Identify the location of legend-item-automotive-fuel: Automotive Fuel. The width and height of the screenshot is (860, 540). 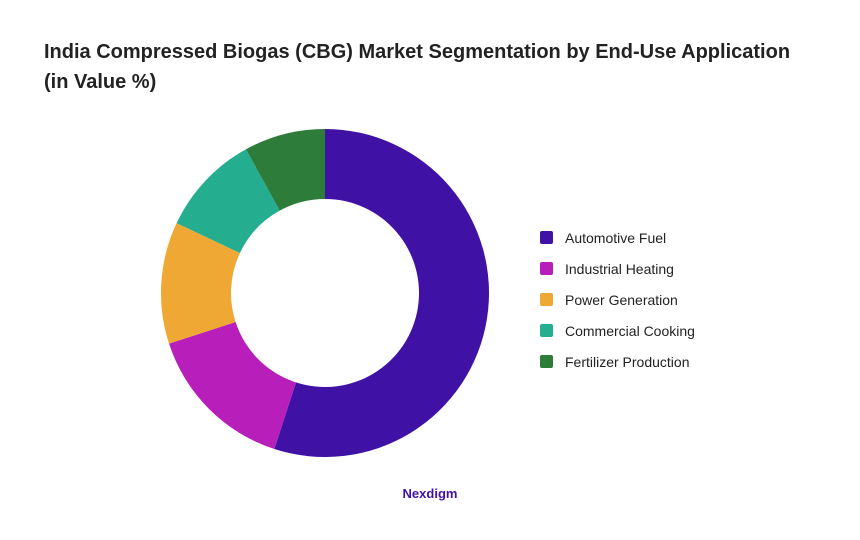
(617, 237).